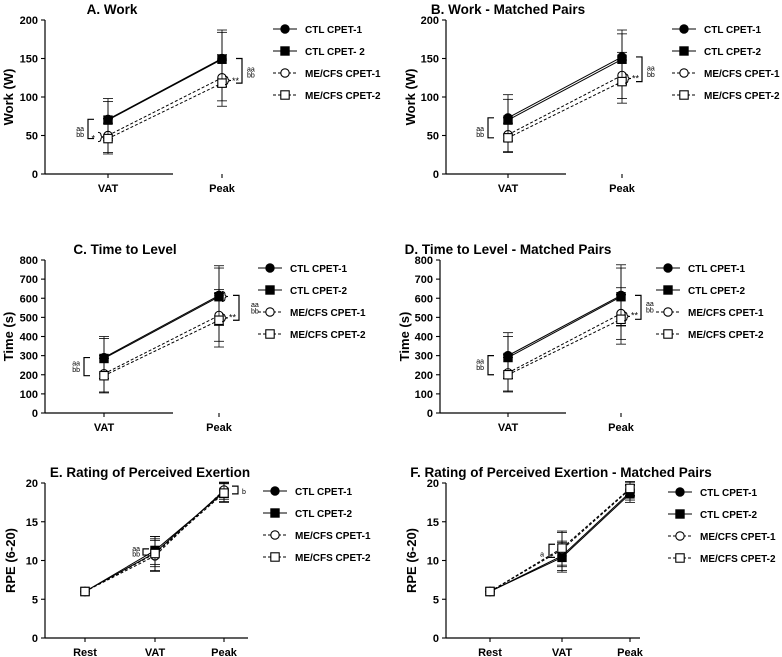 This screenshot has width=782, height=657. Describe the element at coordinates (424, 357) in the screenshot. I see `y-tick-label: 300` at that location.